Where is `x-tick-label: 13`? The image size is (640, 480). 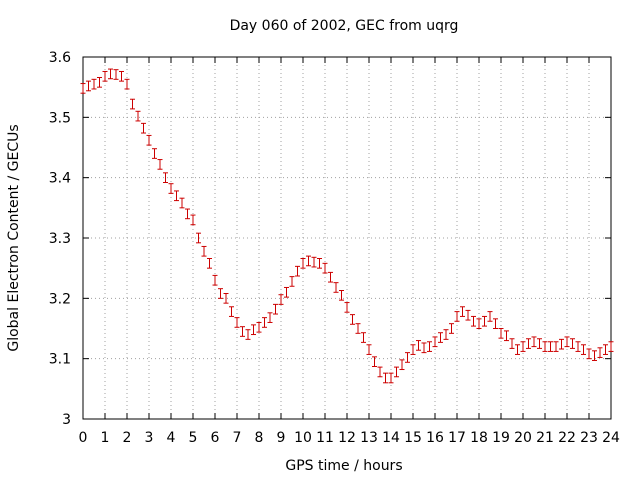 x-tick-label: 13 is located at coordinates (369, 438).